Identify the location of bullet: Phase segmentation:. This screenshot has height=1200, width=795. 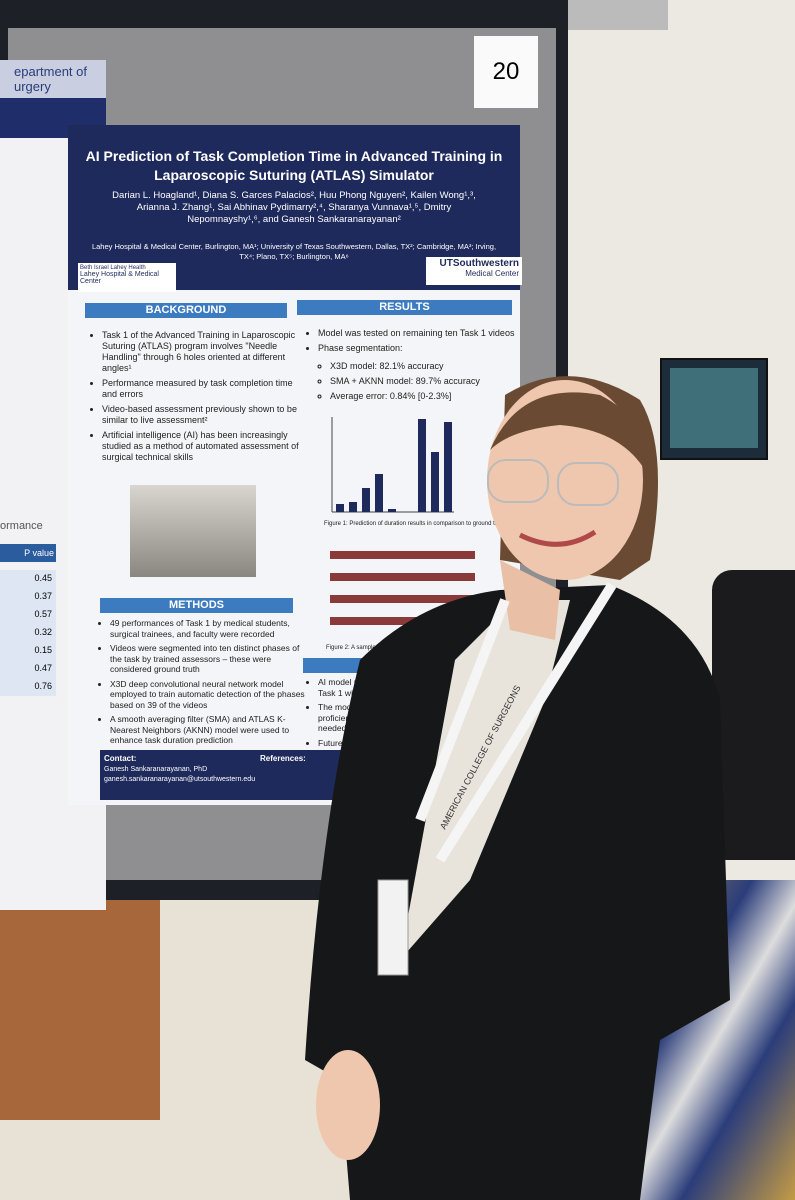
(423, 348).